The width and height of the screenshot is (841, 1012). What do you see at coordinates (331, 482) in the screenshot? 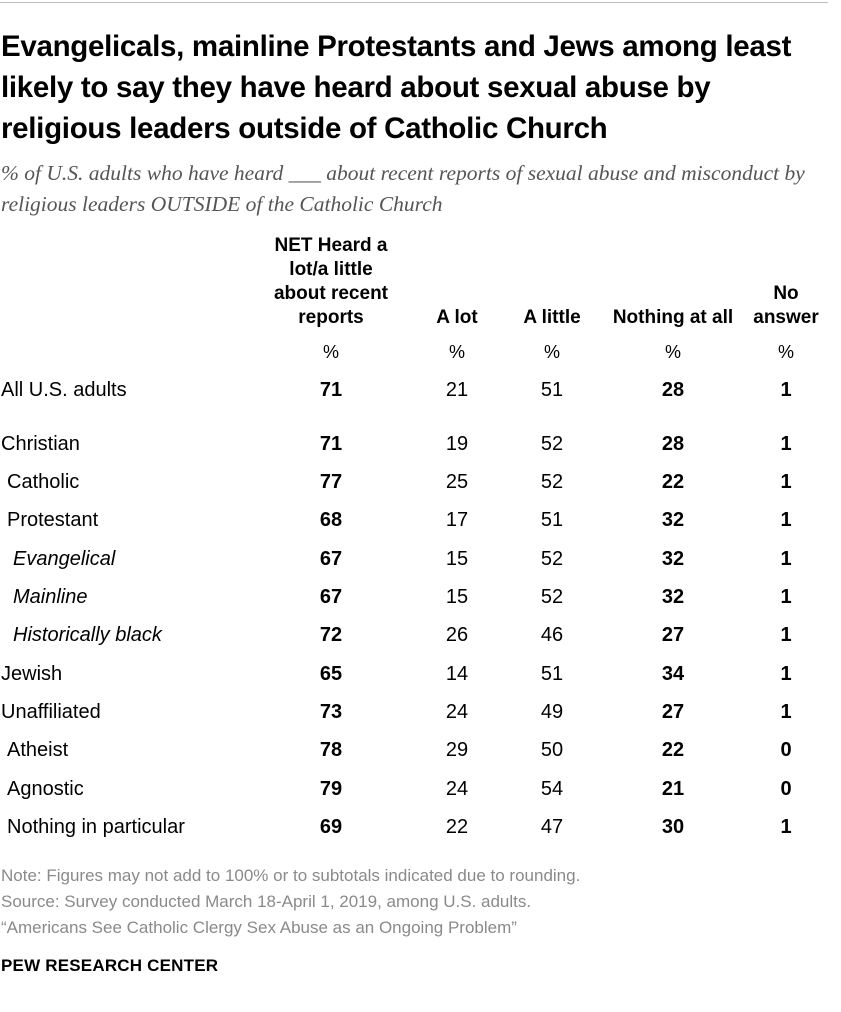
I see `table-cell-net: 77` at bounding box center [331, 482].